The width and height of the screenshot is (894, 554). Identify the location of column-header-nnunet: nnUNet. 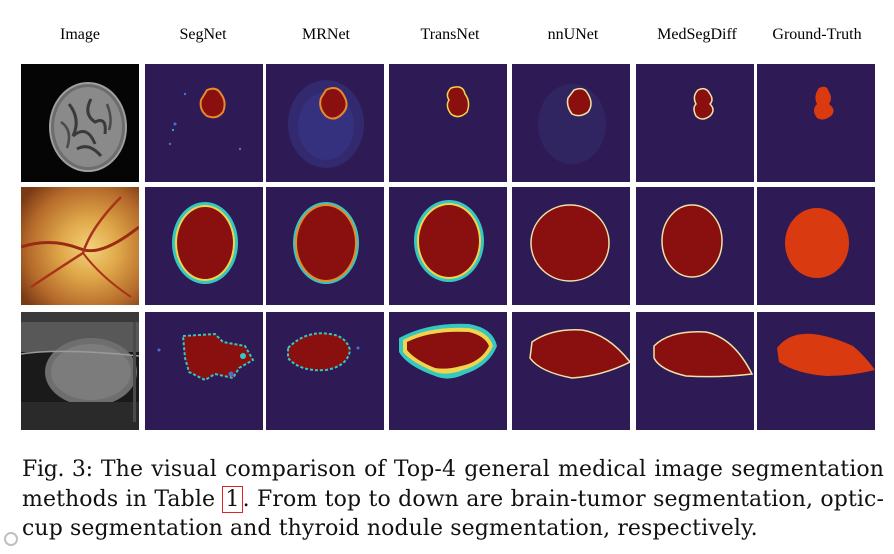
(573, 34).